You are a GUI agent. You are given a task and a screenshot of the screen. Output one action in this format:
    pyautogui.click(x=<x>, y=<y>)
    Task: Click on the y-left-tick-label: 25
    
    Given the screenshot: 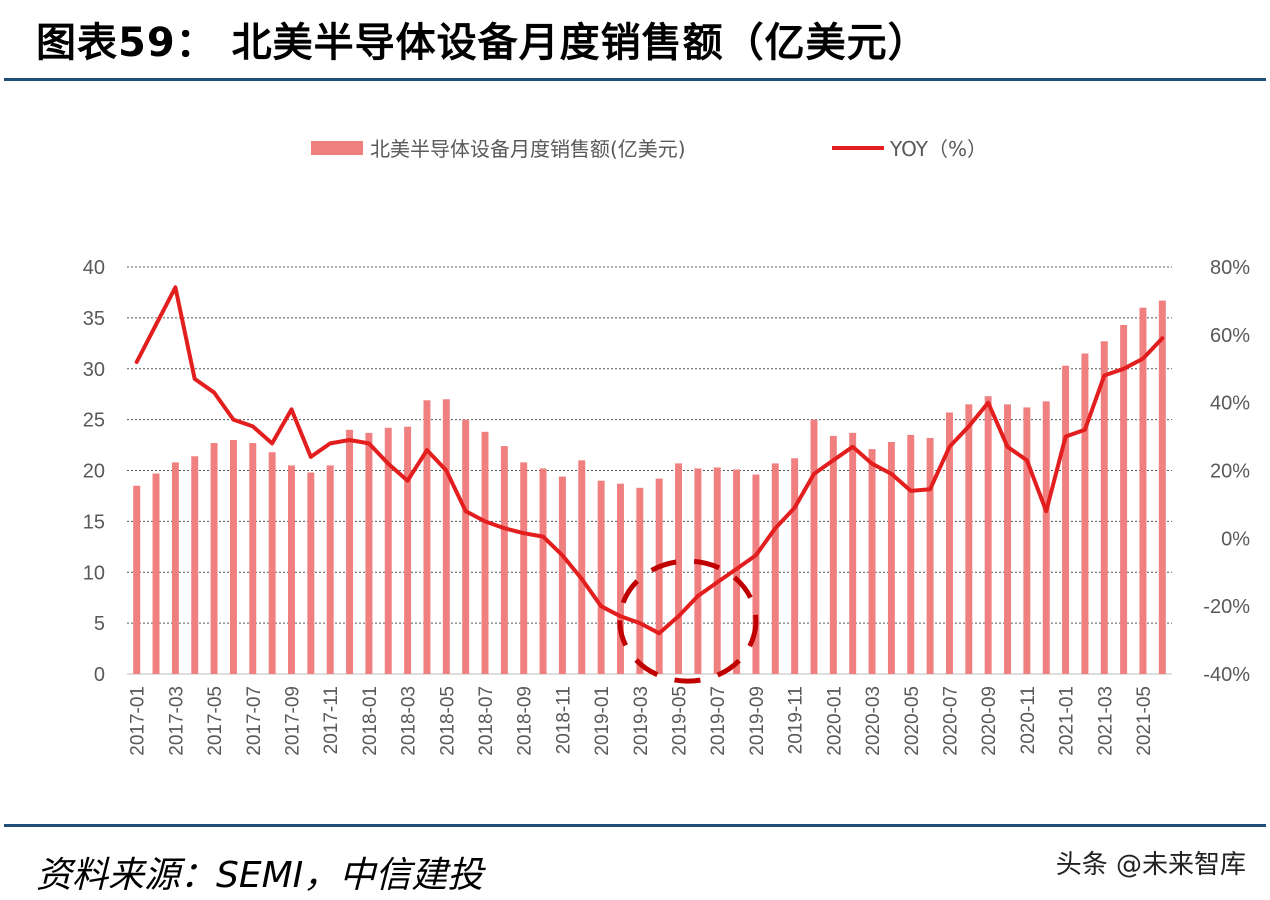 What is the action you would take?
    pyautogui.click(x=94, y=421)
    